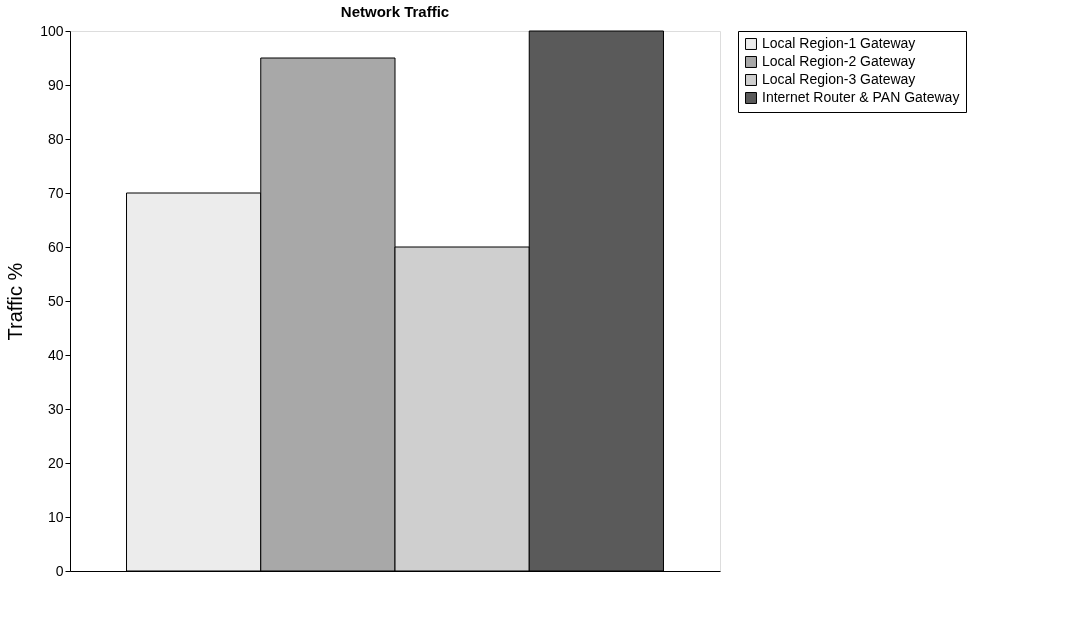 The width and height of the screenshot is (1088, 639). I want to click on y-tick-label: 10, so click(55, 516).